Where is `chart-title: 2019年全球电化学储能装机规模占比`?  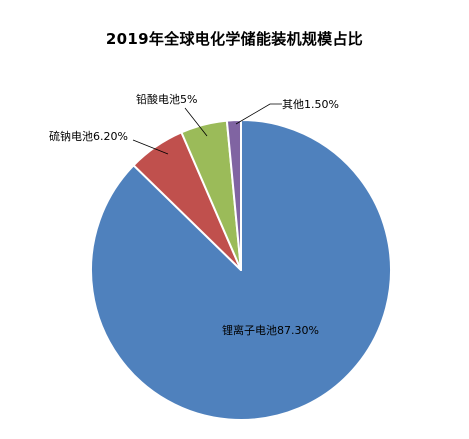 chart-title: 2019年全球电化学储能装机规模占比 is located at coordinates (234, 39).